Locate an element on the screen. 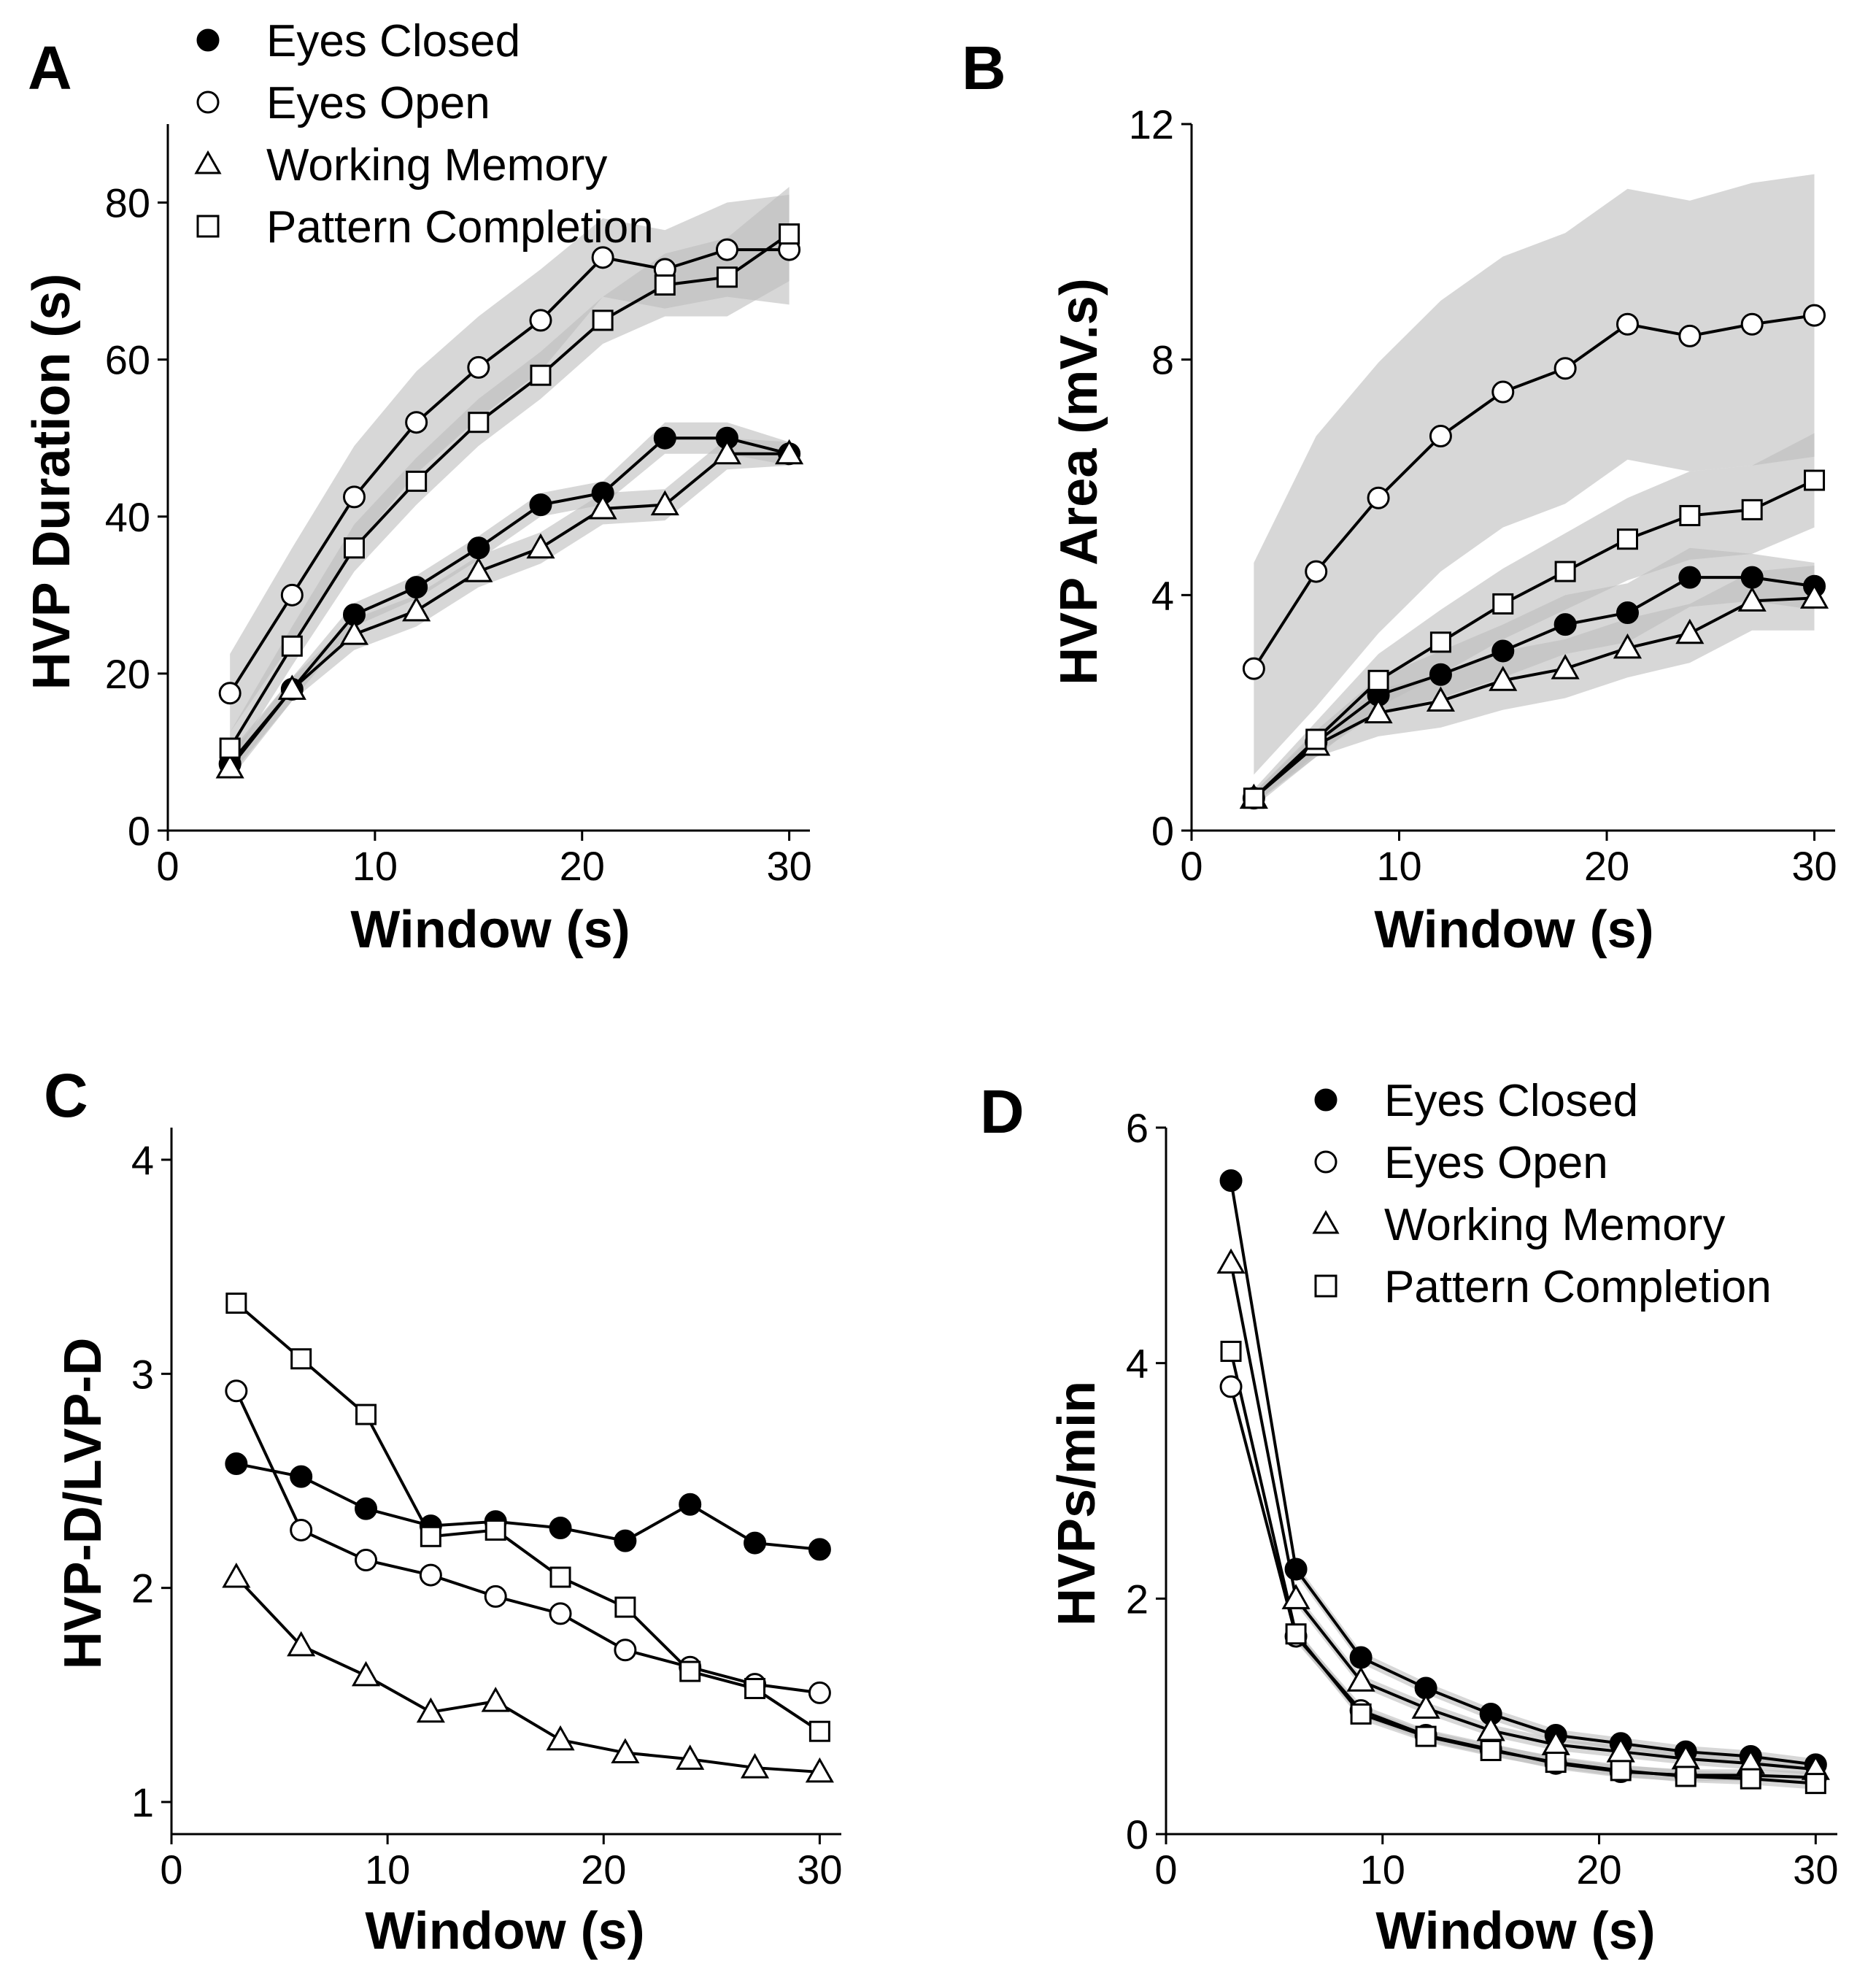 This screenshot has width=1876, height=1983. panel-b-letter: B is located at coordinates (984, 68).